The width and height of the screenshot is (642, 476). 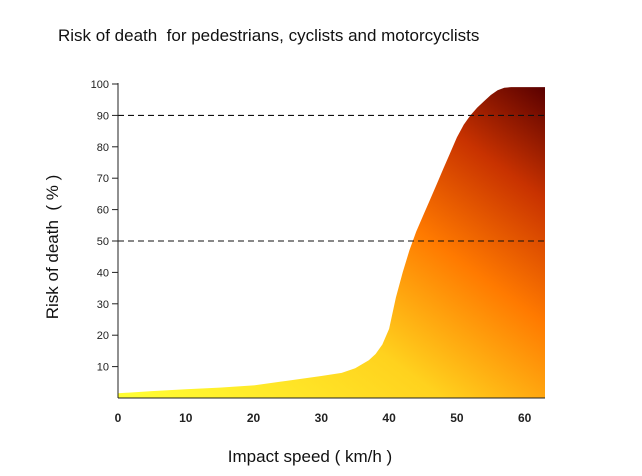 I want to click on y-tick-label-30: 30, so click(x=103, y=305).